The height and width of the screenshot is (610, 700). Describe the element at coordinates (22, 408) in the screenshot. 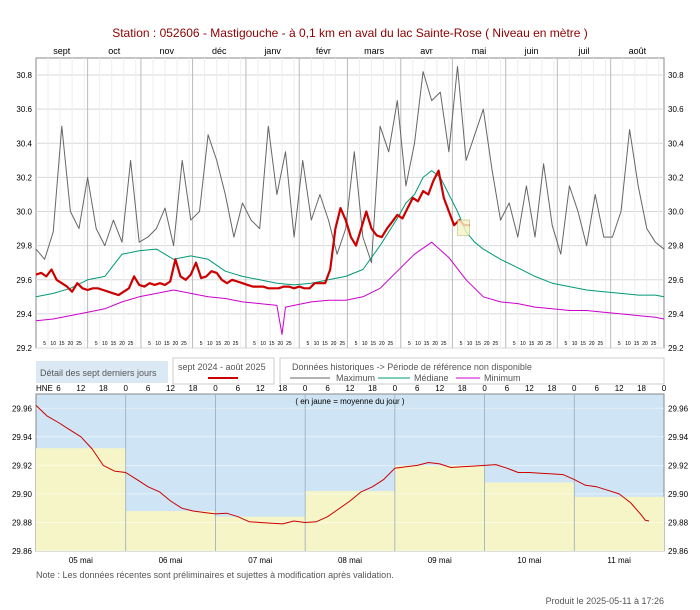

I see `y-tick-left: 29.96` at that location.